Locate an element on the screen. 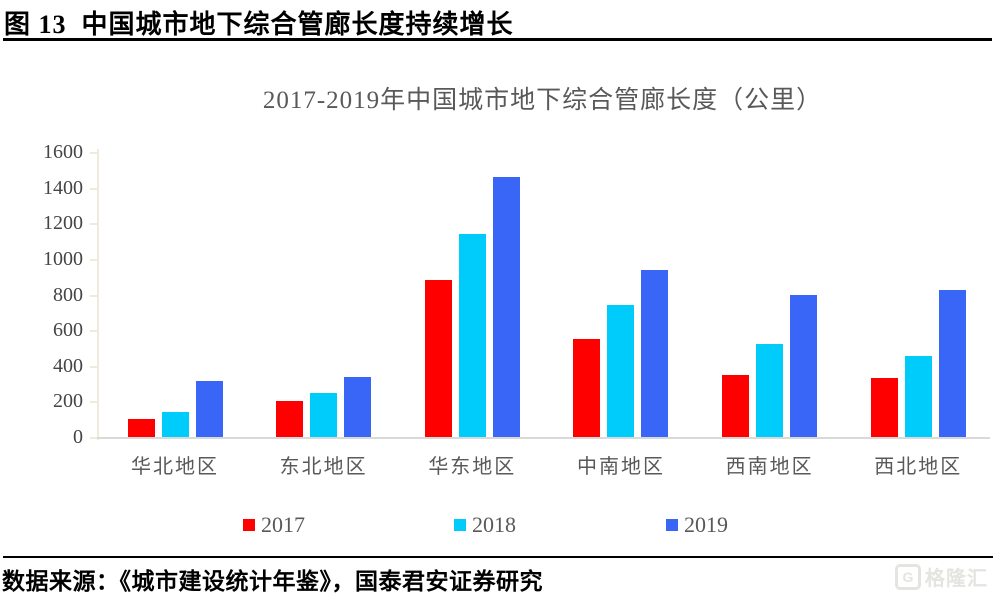 This screenshot has width=996, height=600. legend-item-2018: 2018 is located at coordinates (485, 525).